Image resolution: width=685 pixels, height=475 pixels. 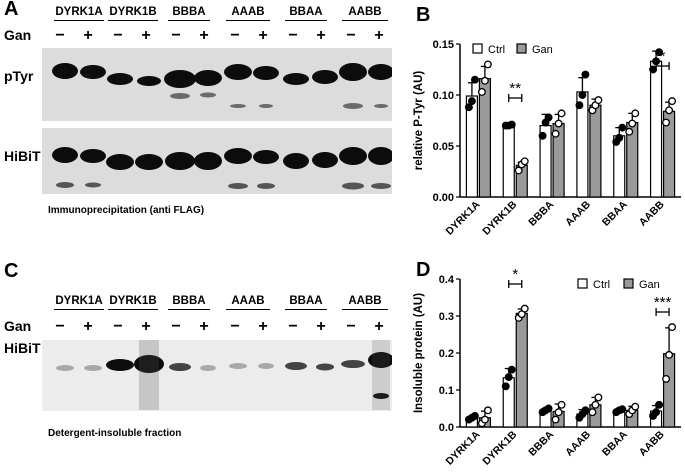 I want to click on lane-label-aaab: AAAB, so click(x=248, y=13).